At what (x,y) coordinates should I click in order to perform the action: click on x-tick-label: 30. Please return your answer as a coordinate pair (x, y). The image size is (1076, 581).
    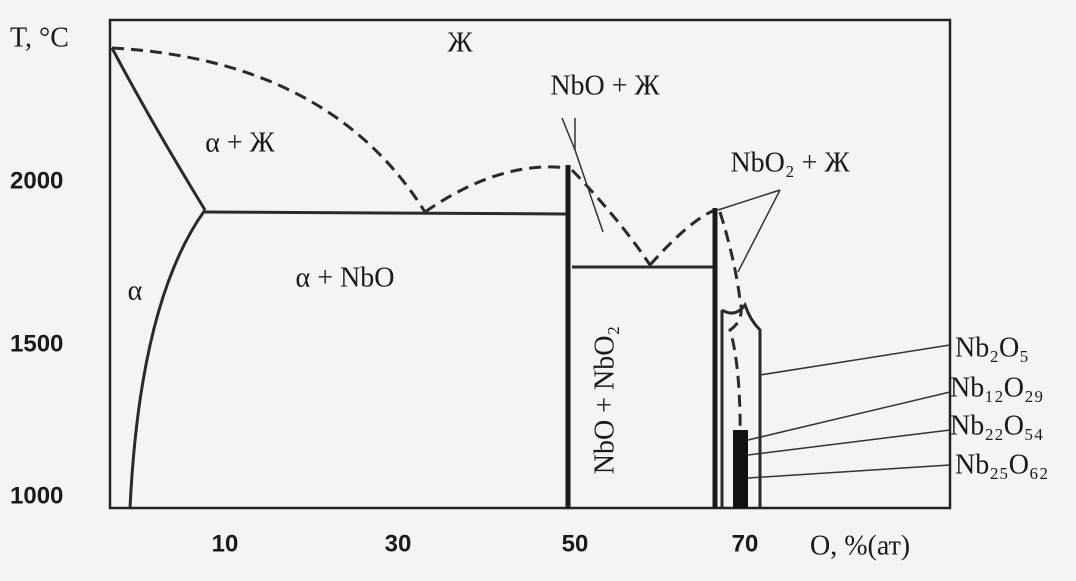
    Looking at the image, I should click on (398, 543).